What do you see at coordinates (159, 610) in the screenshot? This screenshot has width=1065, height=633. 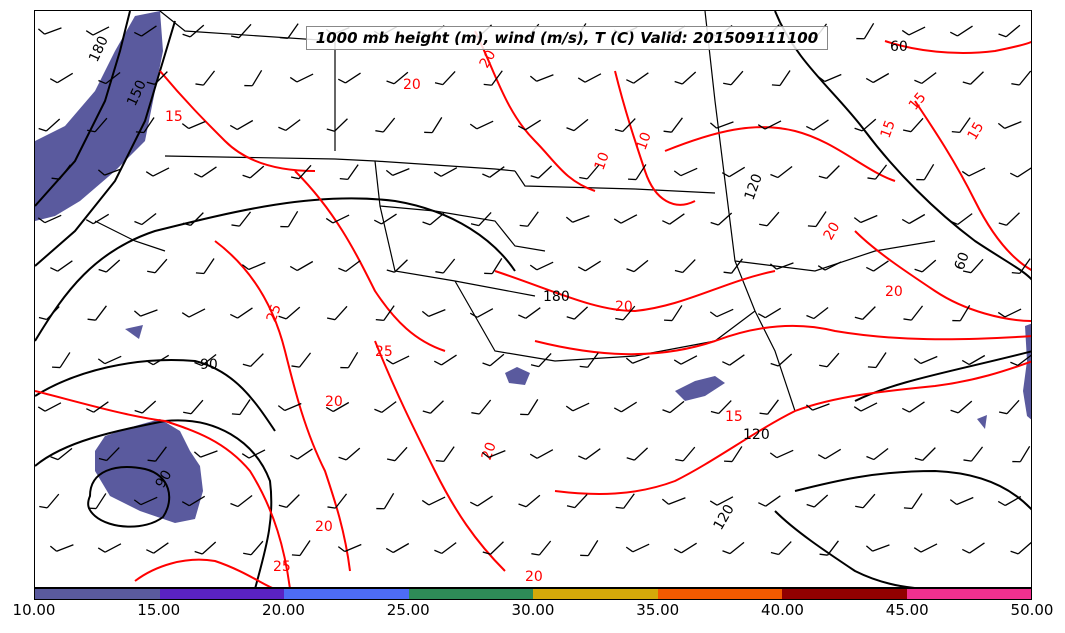 I see `colorbar-tick-label: 15.00` at bounding box center [159, 610].